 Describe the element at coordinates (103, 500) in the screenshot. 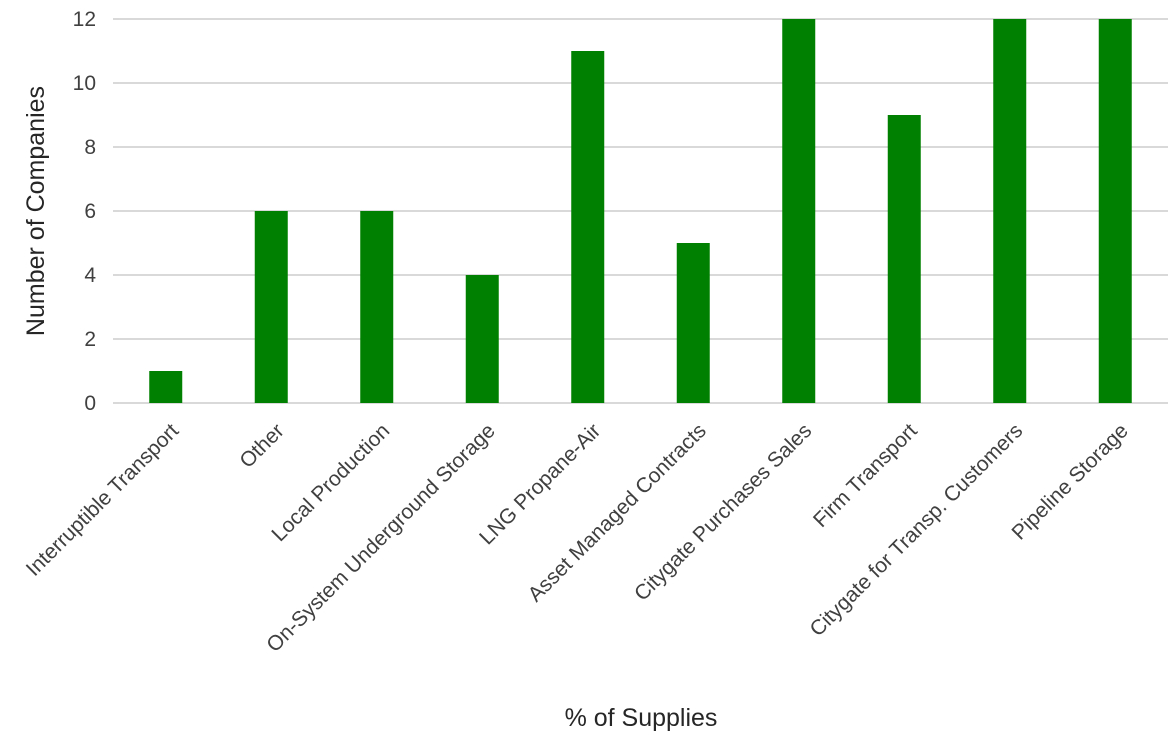

I see `x-category-label: Interruptible Transport` at that location.